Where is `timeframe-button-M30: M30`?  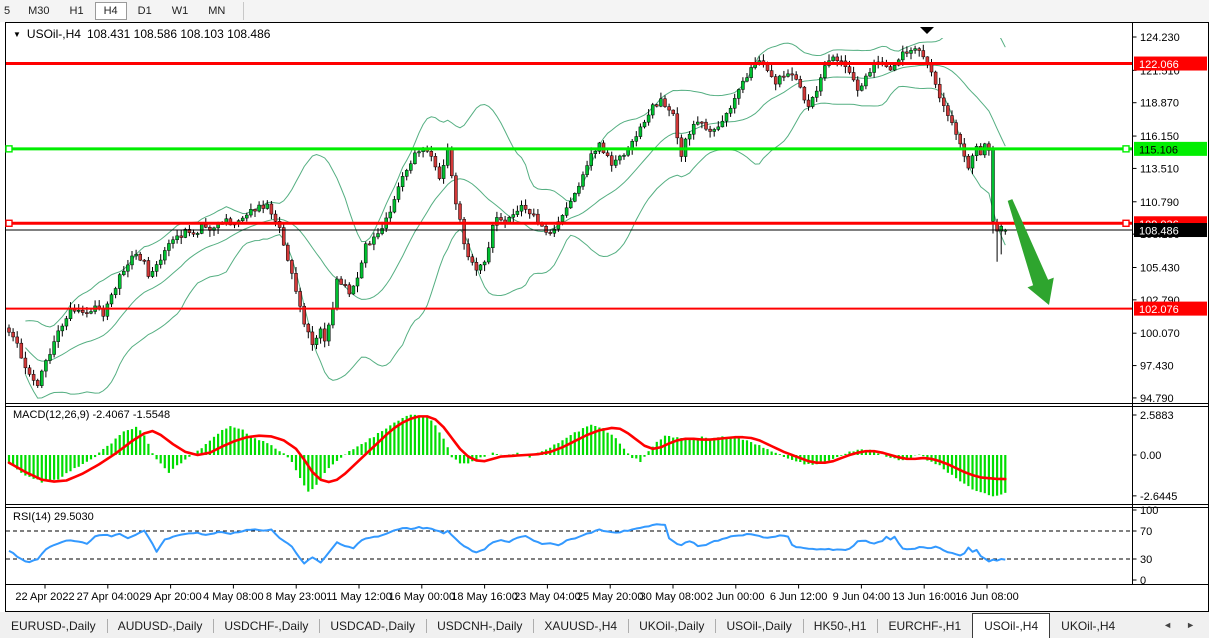
timeframe-button-M30: M30 is located at coordinates (39, 11).